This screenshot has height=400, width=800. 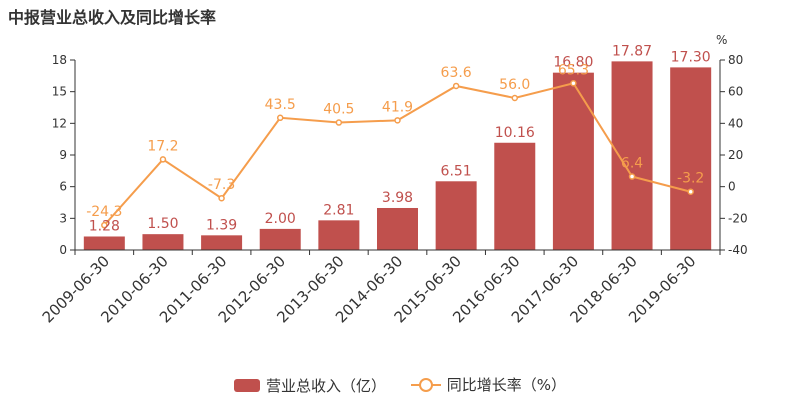 What do you see at coordinates (738, 218) in the screenshot?
I see `y-right-tick-label: -20` at bounding box center [738, 218].